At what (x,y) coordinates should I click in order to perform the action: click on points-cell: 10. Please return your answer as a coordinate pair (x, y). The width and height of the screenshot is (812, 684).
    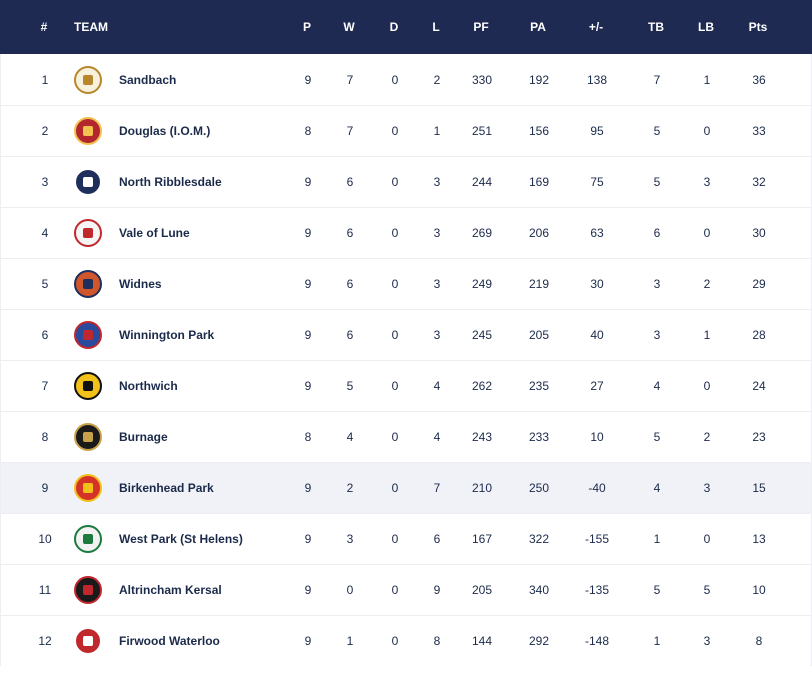
    Looking at the image, I should click on (759, 590).